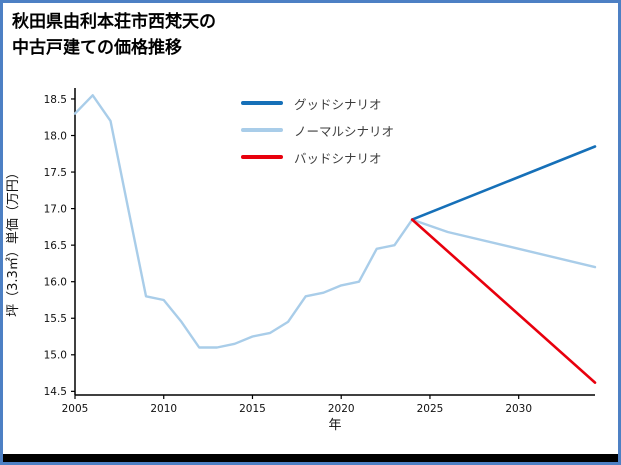  What do you see at coordinates (262, 130) in the screenshot?
I see `normal-scenario-line-swatch` at bounding box center [262, 130].